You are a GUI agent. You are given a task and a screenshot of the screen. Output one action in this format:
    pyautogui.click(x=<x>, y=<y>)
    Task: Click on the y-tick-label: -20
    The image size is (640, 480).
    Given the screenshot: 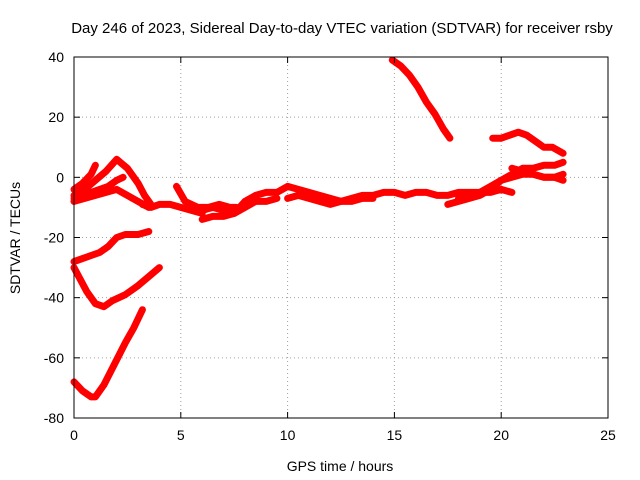 What is the action you would take?
    pyautogui.click(x=54, y=238)
    